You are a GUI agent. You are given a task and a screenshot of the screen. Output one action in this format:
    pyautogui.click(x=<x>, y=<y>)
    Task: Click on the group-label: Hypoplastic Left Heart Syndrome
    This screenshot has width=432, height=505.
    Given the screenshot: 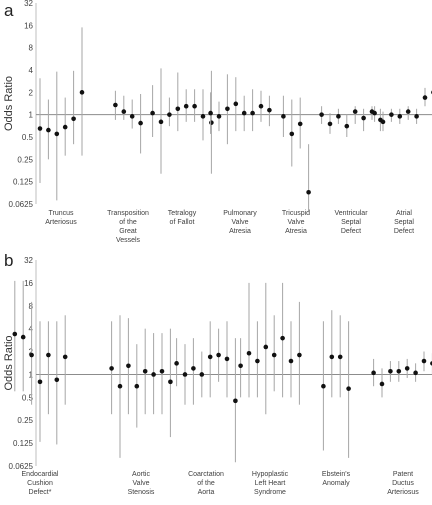 What is the action you would take?
    pyautogui.click(x=270, y=483)
    